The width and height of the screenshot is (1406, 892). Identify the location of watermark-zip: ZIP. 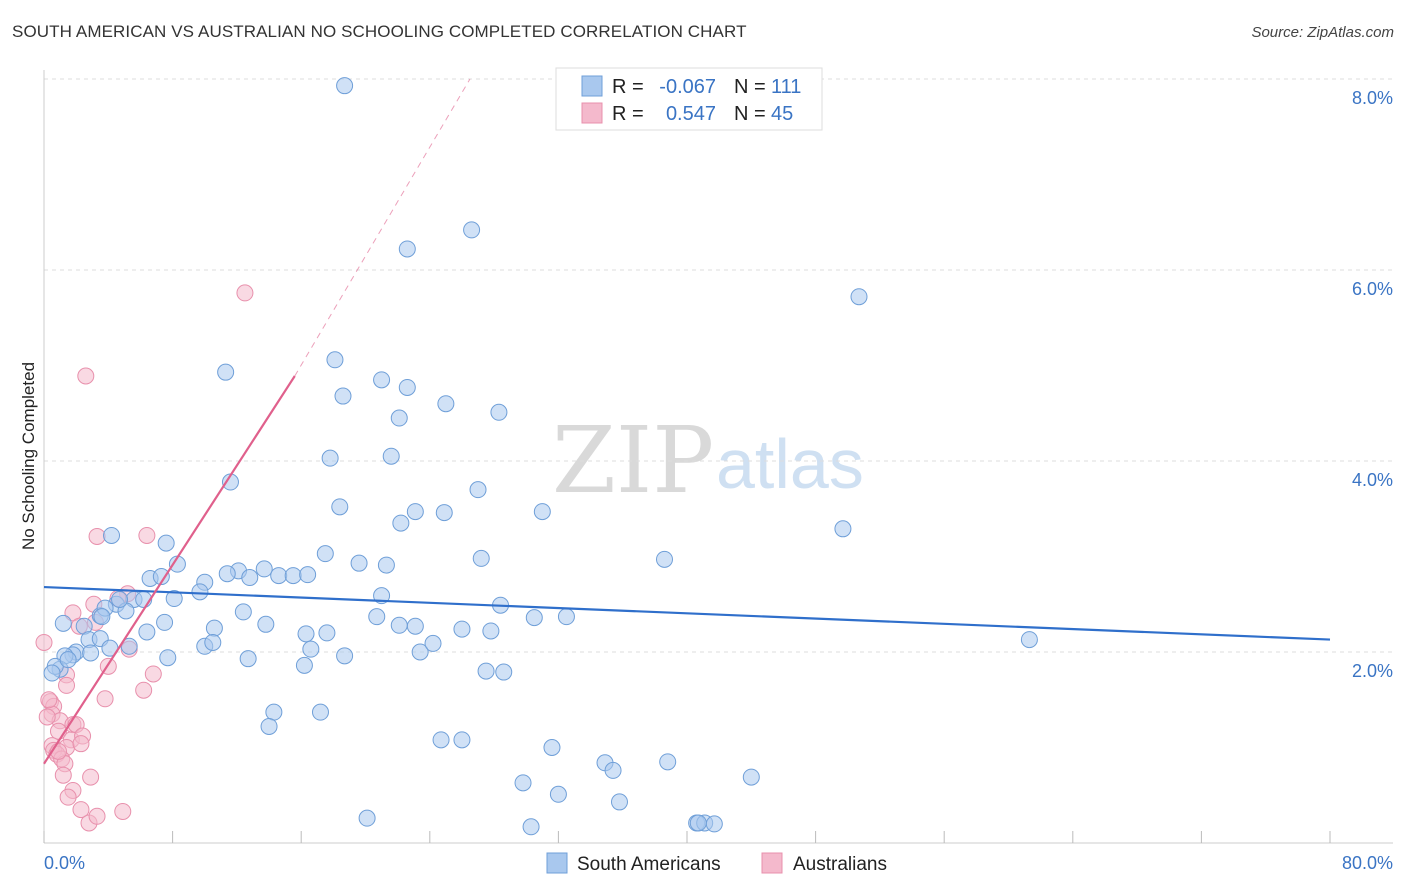
(633, 460).